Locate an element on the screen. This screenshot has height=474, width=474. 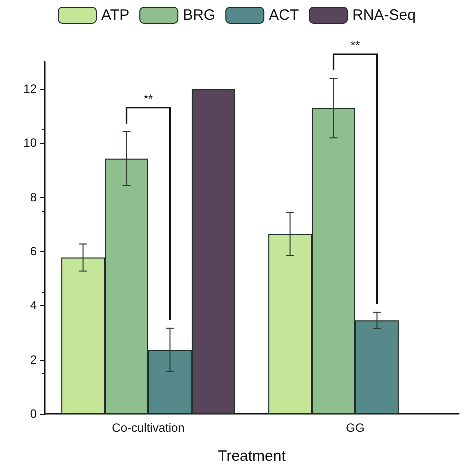
y-tick-label: 12 is located at coordinates (31, 89).